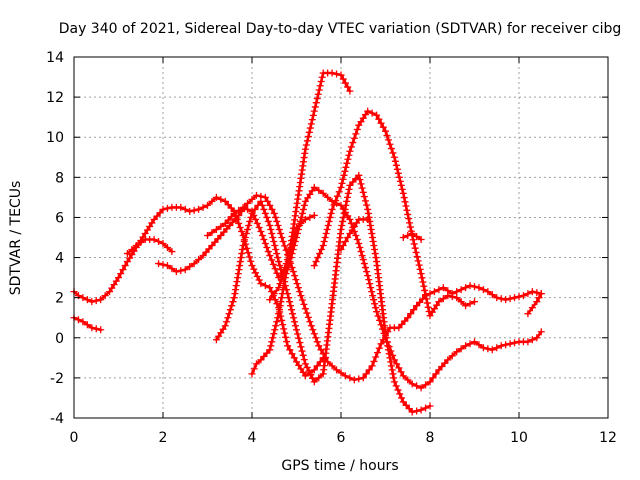 This screenshot has height=480, width=640. What do you see at coordinates (59, 299) in the screenshot?
I see `y-tick-label: 2` at bounding box center [59, 299].